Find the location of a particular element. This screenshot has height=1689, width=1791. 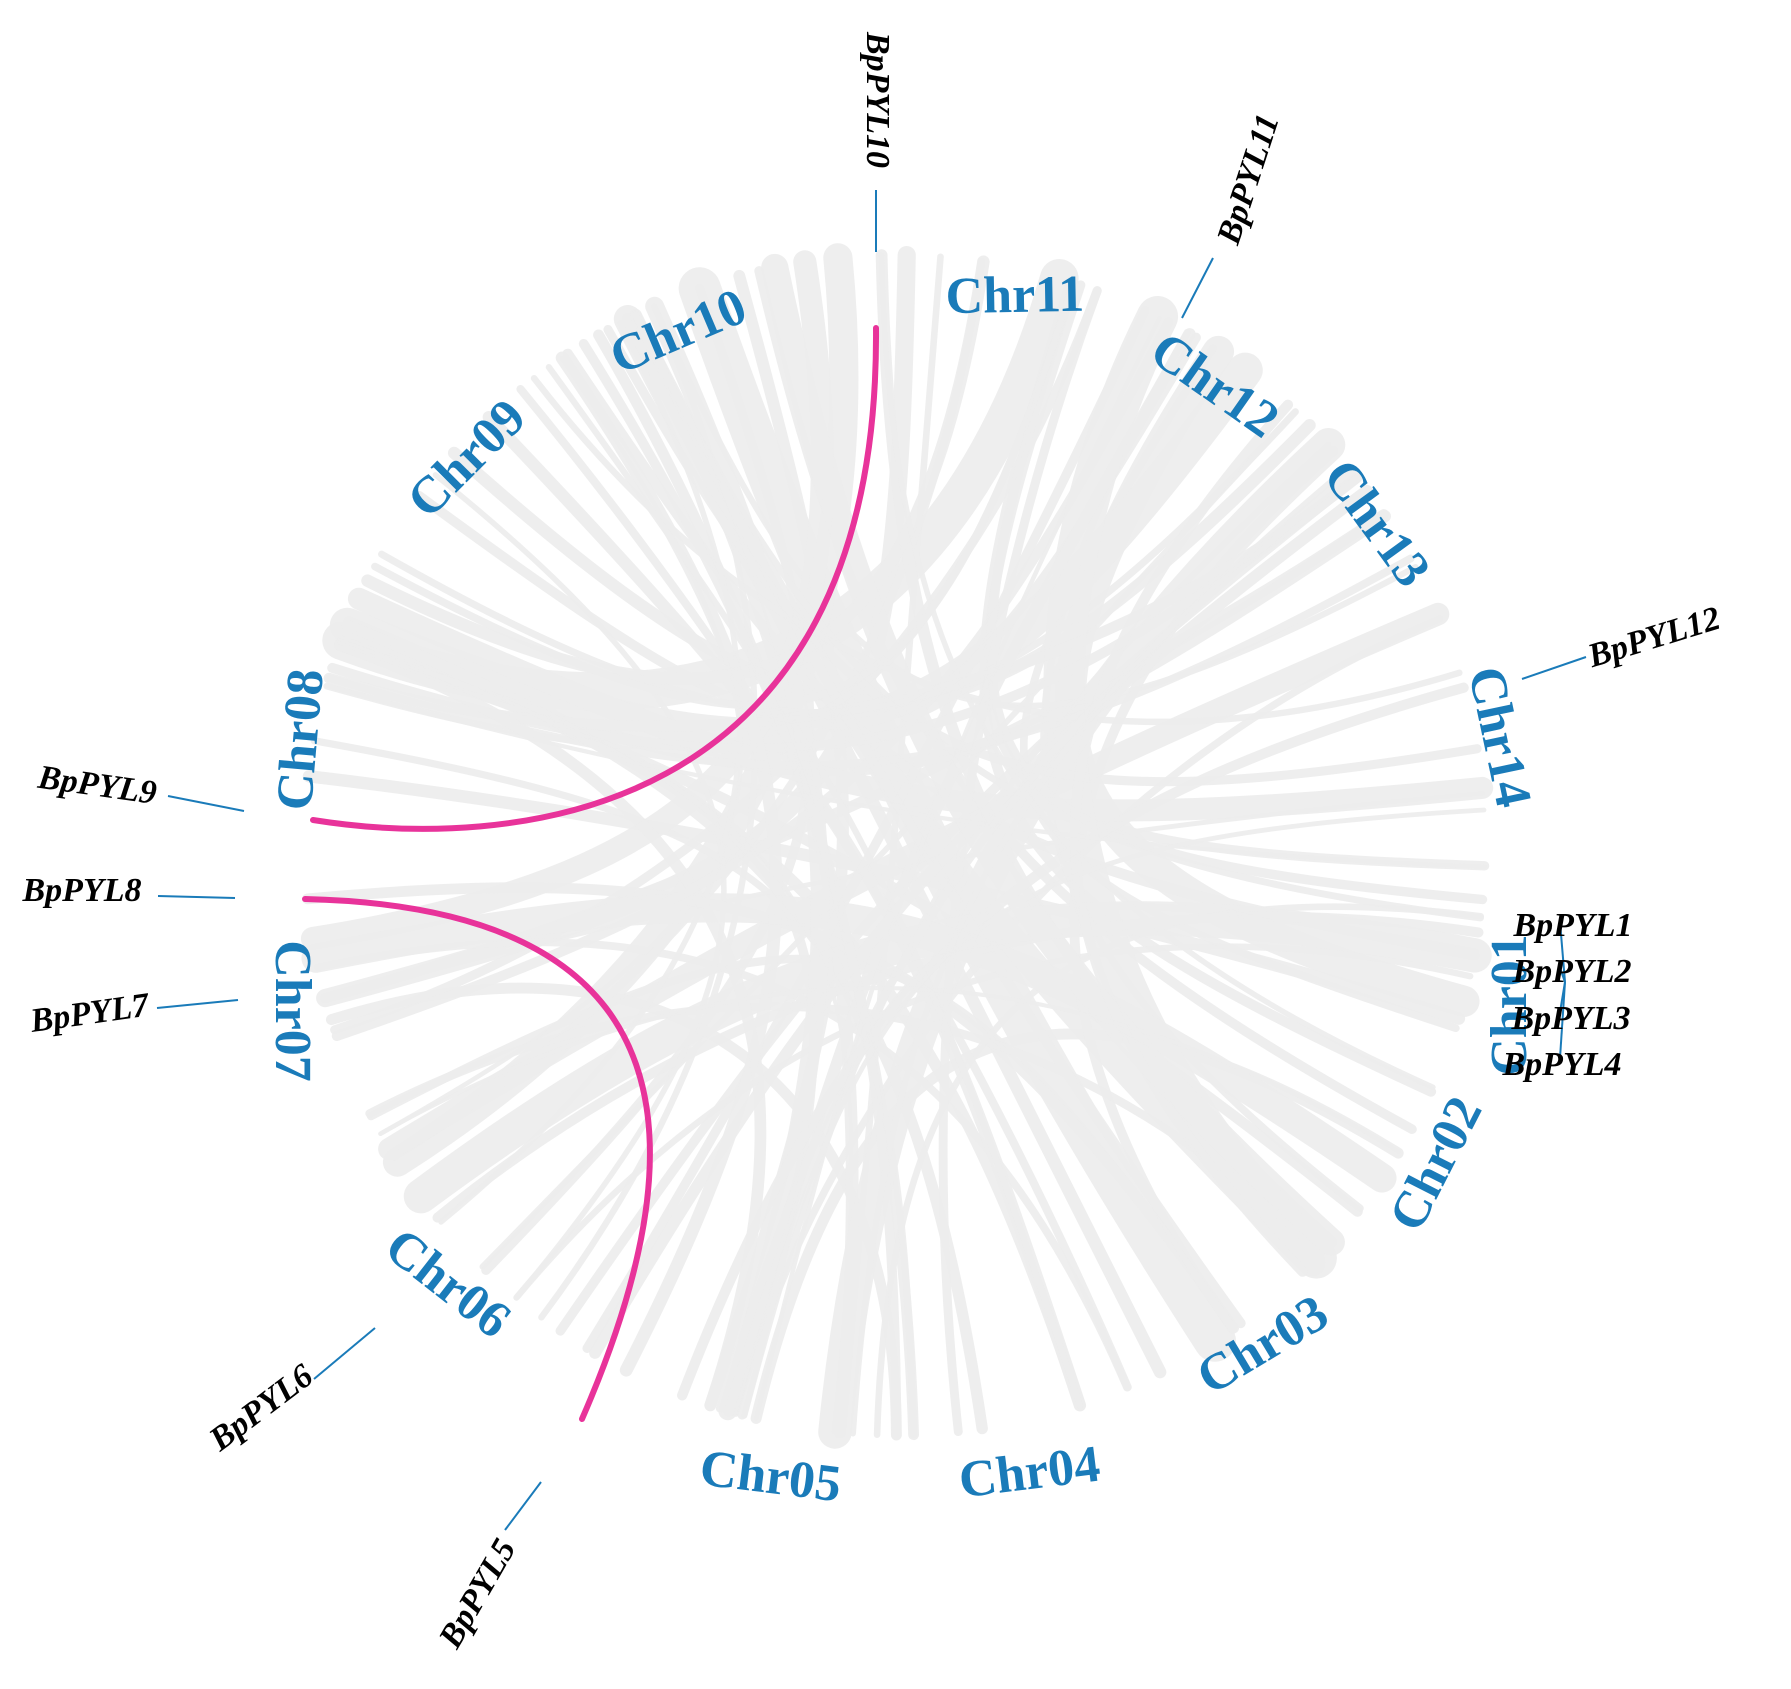

chromosome-label-chr02: Chr02 is located at coordinates (1435, 1164).